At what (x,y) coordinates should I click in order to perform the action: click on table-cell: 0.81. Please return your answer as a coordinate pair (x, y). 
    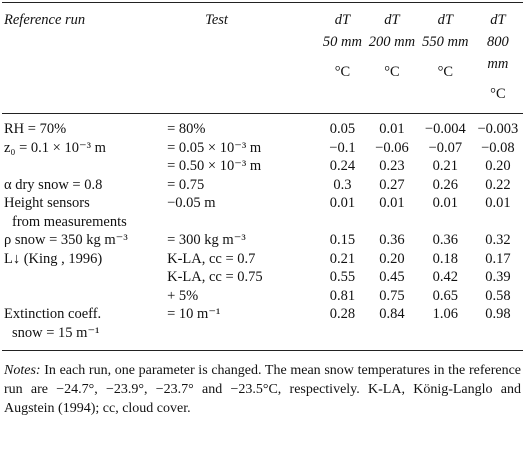
    Looking at the image, I should click on (342, 295).